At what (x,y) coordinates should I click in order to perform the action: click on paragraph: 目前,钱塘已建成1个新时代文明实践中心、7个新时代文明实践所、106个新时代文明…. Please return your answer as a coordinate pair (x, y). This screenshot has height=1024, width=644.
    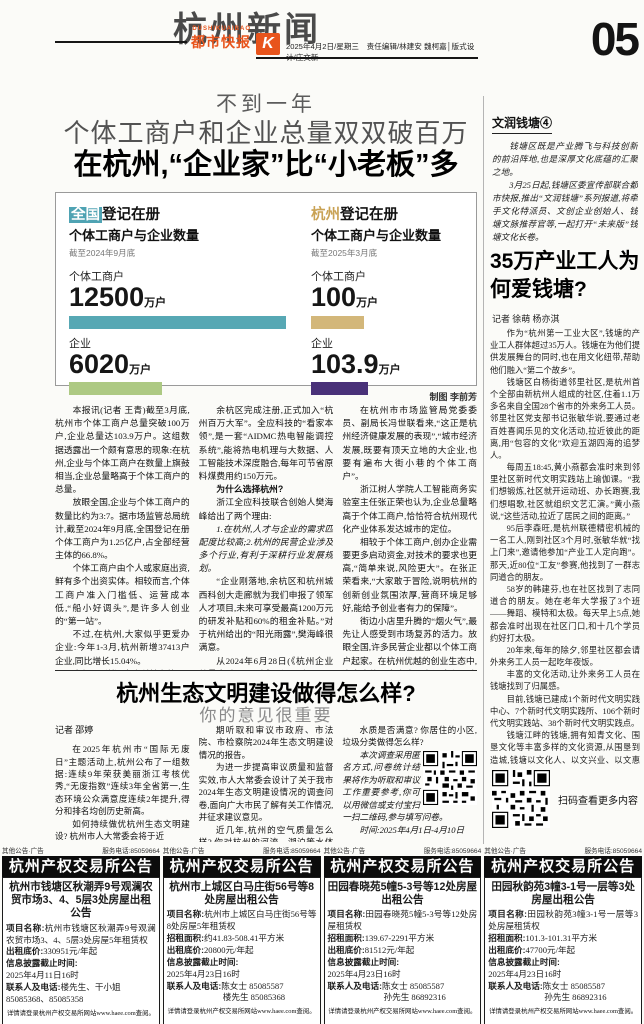
    Looking at the image, I should click on (565, 711).